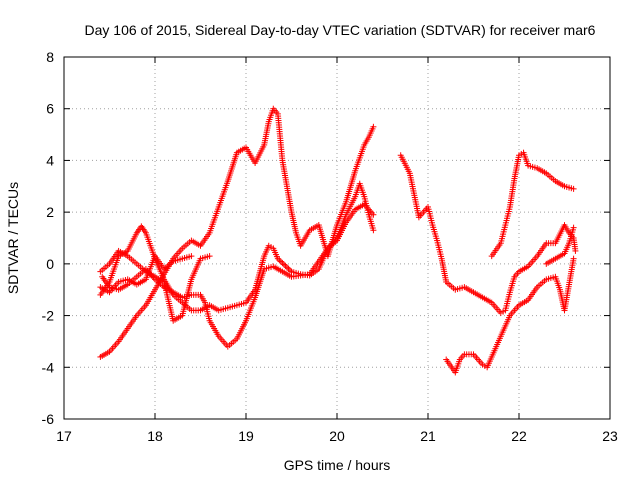 Image resolution: width=640 pixels, height=480 pixels. Describe the element at coordinates (48, 316) in the screenshot. I see `y-tick-label: -2` at that location.